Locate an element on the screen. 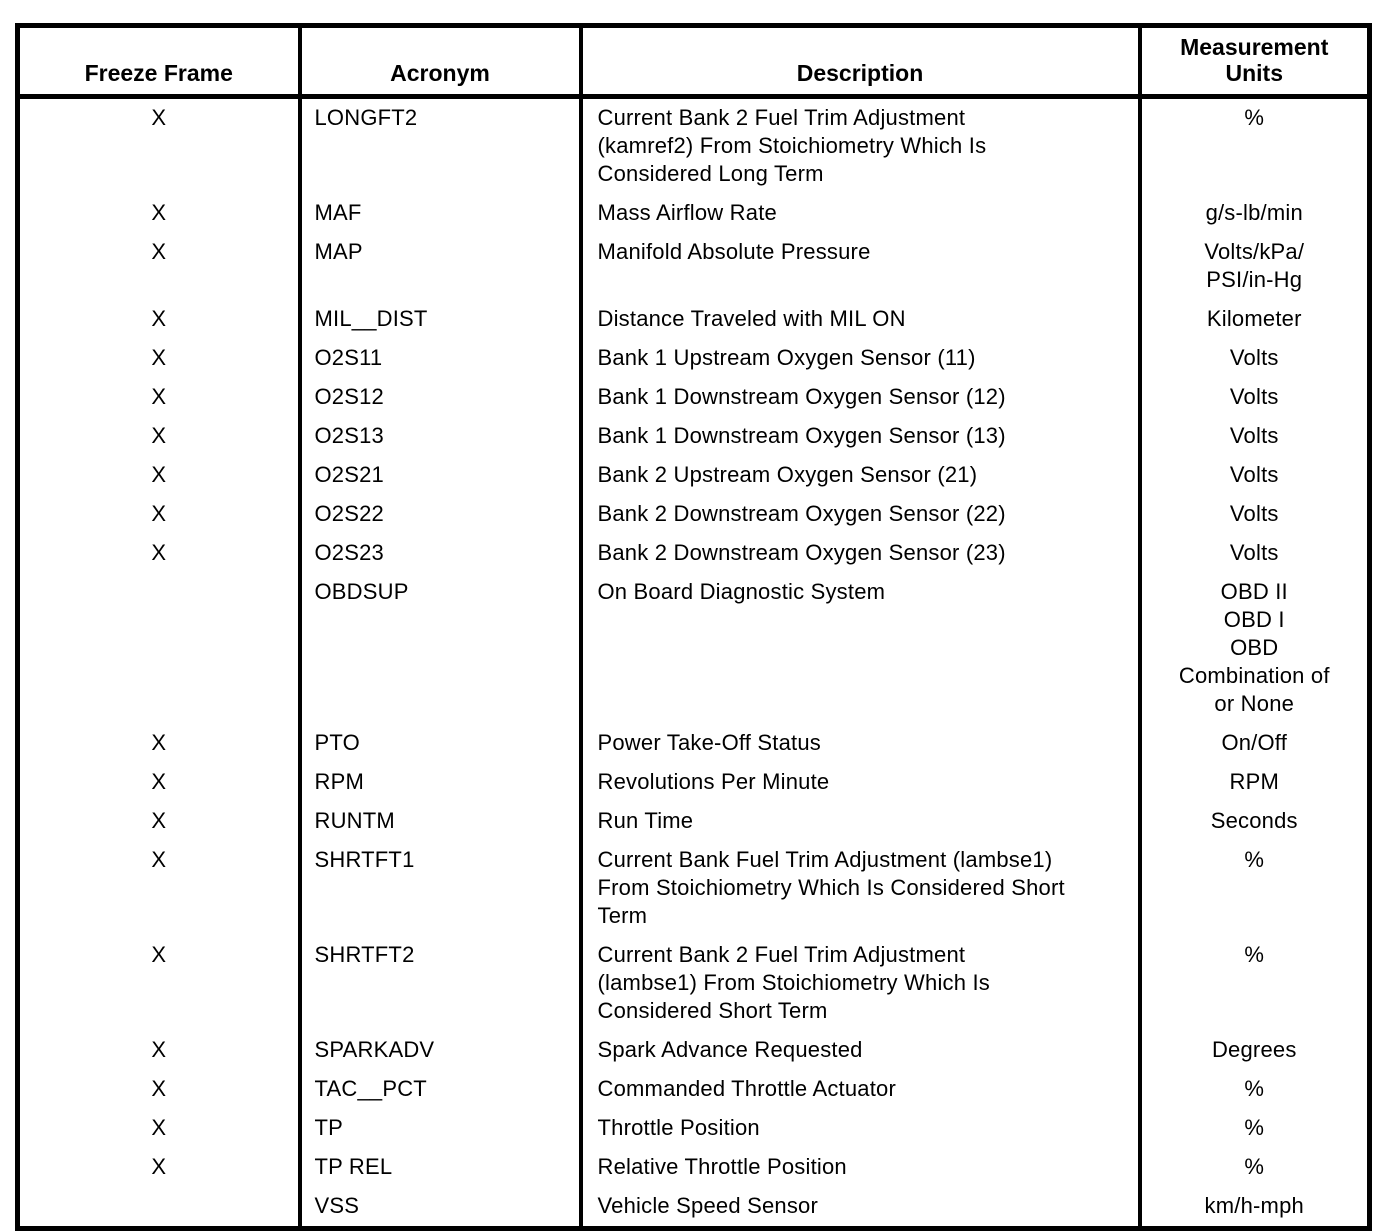 The width and height of the screenshot is (1392, 1231). description-cell: Bank 1 Downstream Oxygen Sensor (13) is located at coordinates (860, 436).